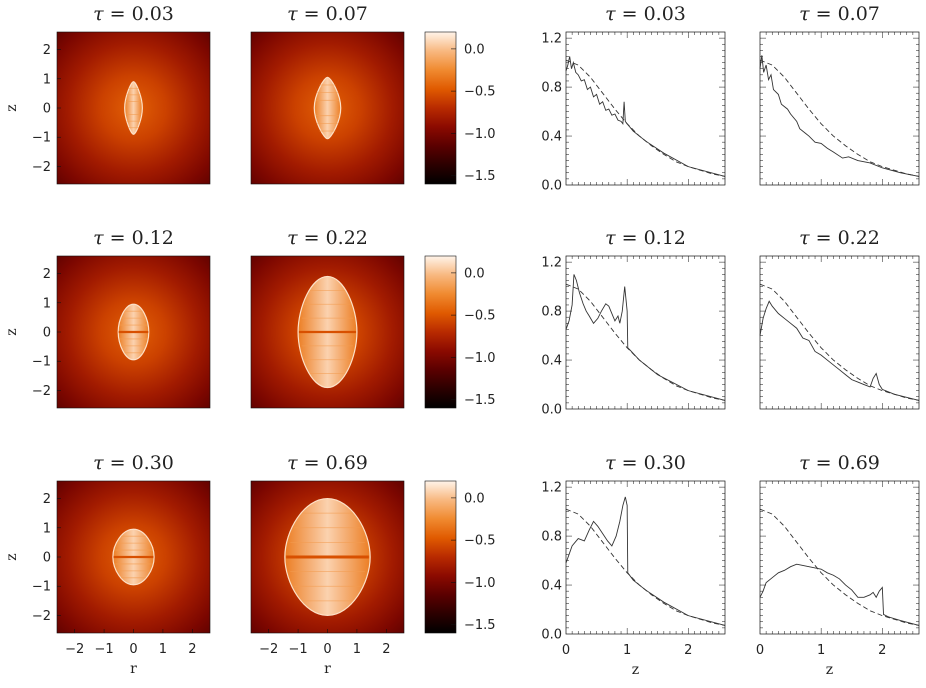 Image resolution: width=926 pixels, height=688 pixels. What do you see at coordinates (327, 332) in the screenshot?
I see `map-frame` at bounding box center [327, 332].